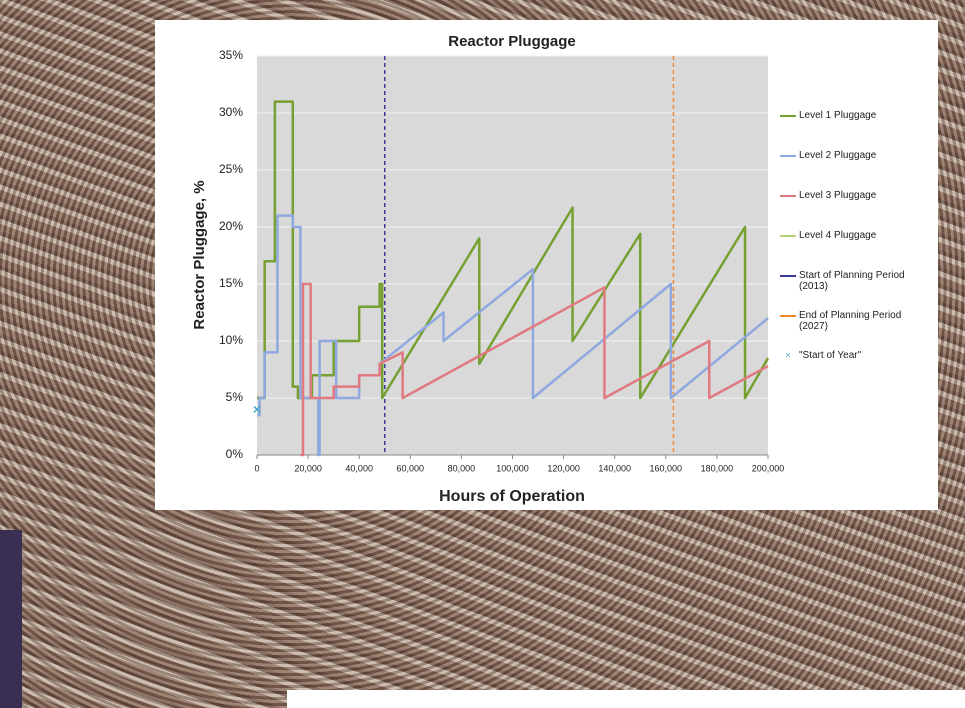 The height and width of the screenshot is (708, 965). What do you see at coordinates (235, 397) in the screenshot?
I see `y-tick-label: 5%` at bounding box center [235, 397].